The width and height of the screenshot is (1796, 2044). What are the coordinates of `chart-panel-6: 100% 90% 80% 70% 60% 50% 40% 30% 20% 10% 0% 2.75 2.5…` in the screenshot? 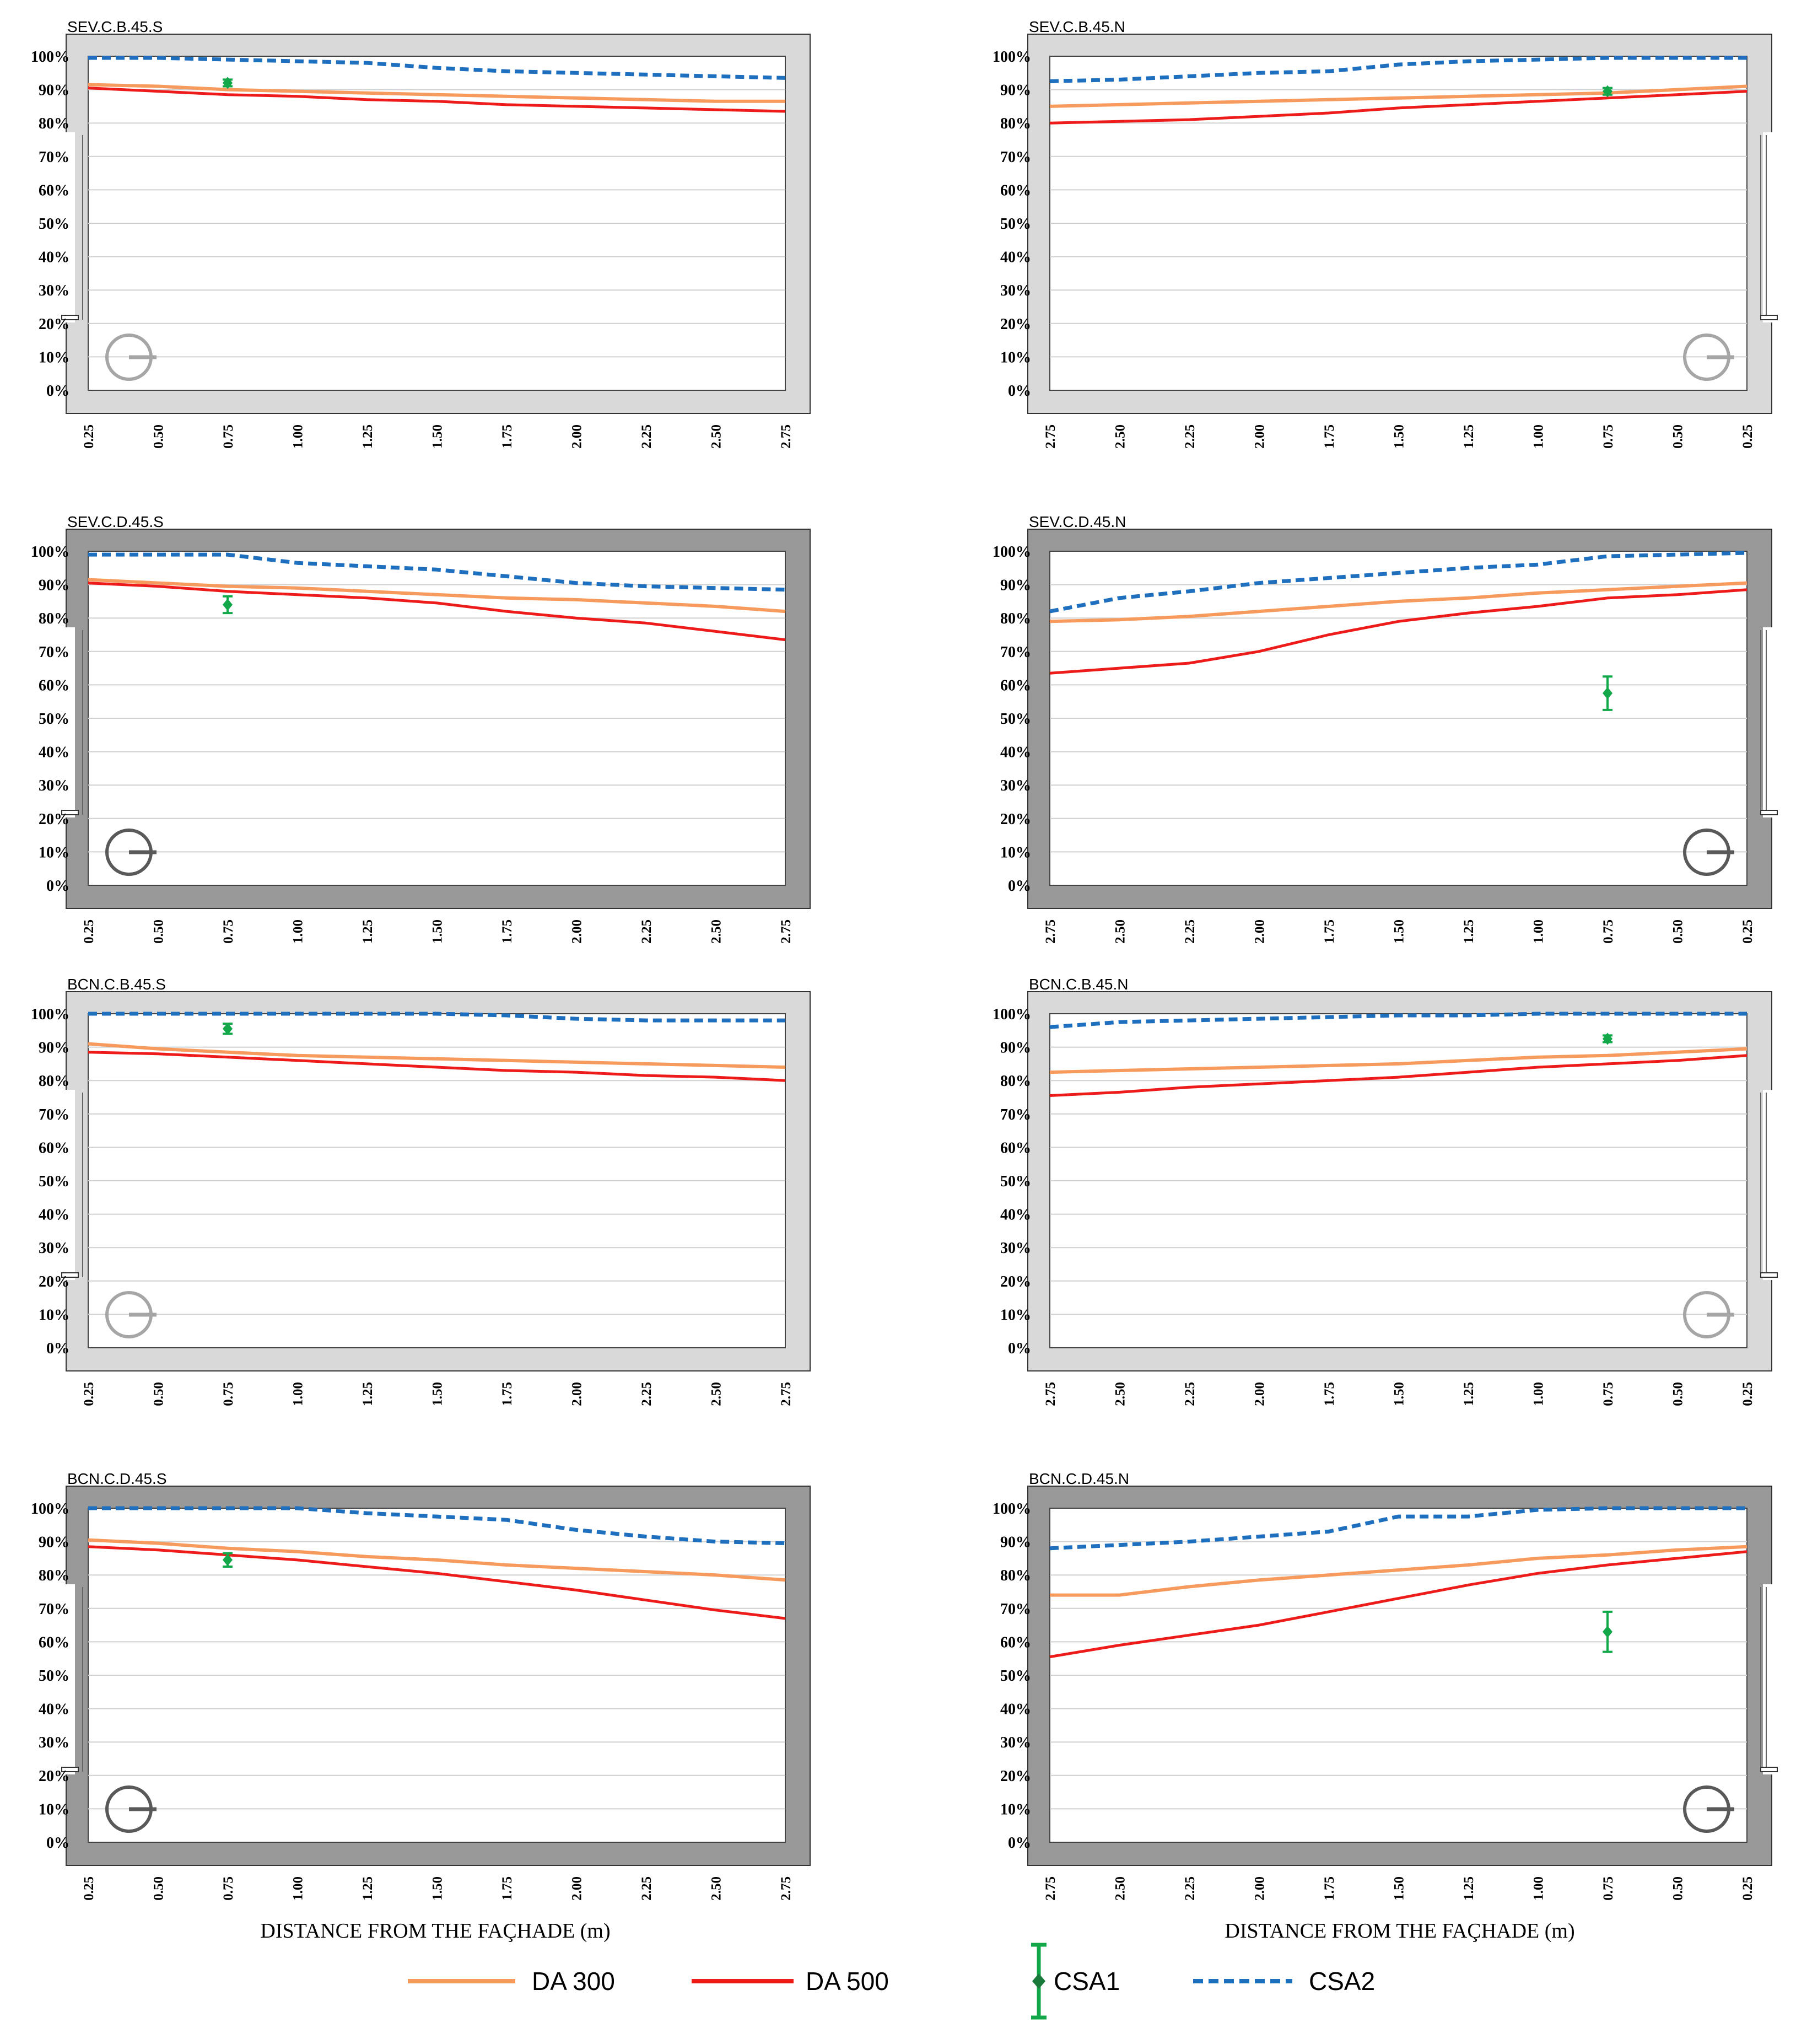 It's located at (1385, 1191).